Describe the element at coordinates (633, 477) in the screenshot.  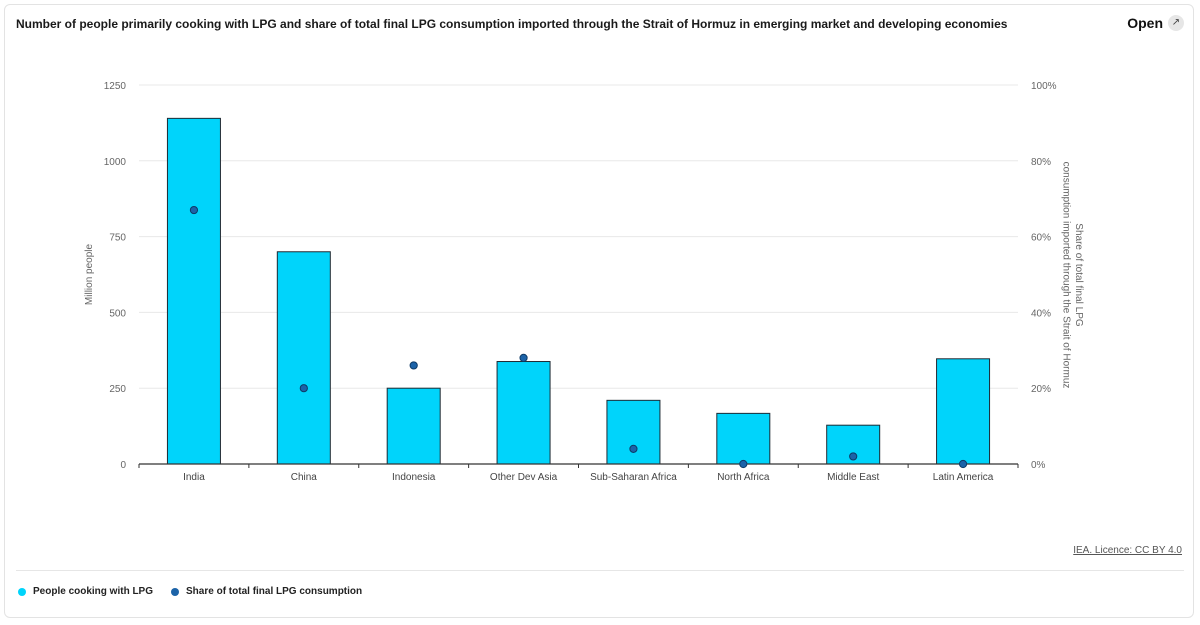
I see `x-tick-label: Sub-Saharan Africa` at that location.